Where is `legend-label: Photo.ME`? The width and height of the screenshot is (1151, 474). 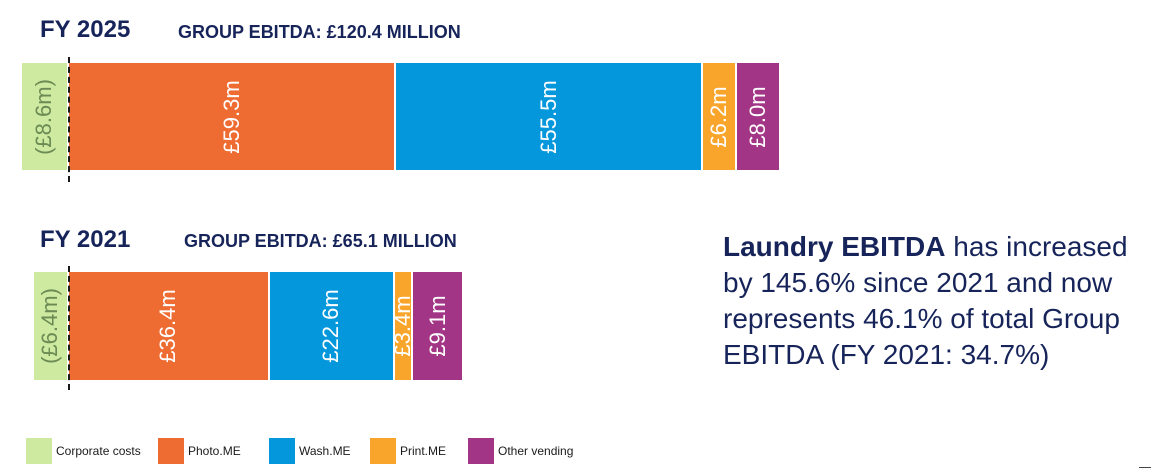 legend-label: Photo.ME is located at coordinates (214, 451).